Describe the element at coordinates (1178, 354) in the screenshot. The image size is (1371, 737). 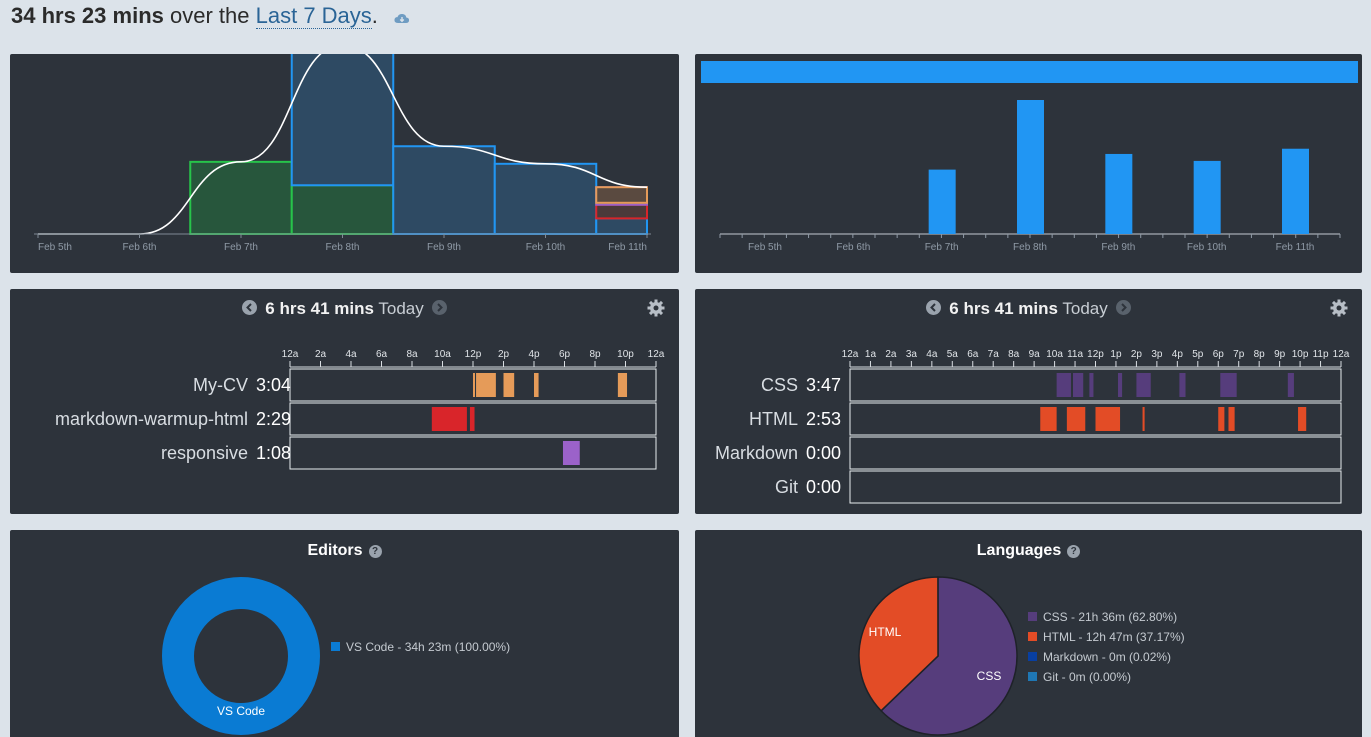
I see `hour-tick-label: 4p` at that location.